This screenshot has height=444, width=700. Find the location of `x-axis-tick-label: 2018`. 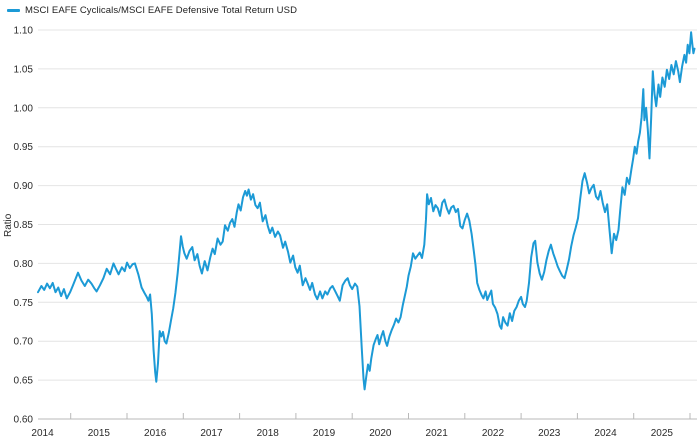

x-axis-tick-label: 2018 is located at coordinates (268, 433).